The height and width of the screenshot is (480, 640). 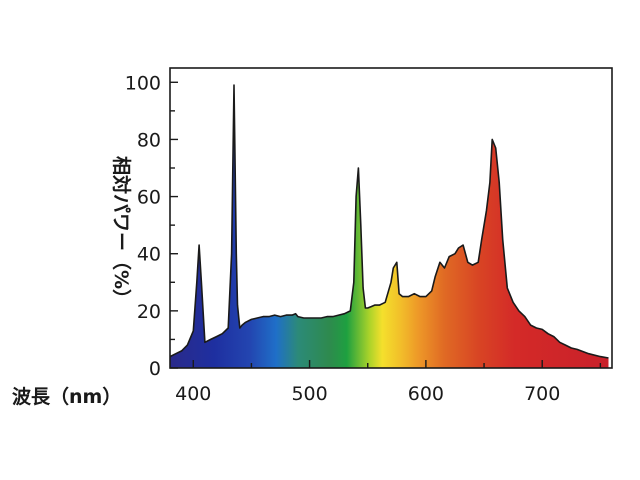 I want to click on x-tick-label-500: 500, so click(x=309, y=394).